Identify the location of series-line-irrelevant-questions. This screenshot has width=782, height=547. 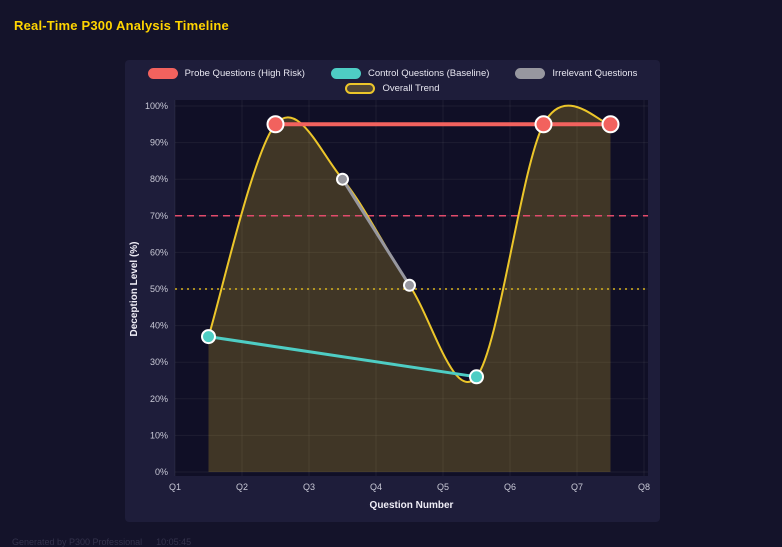
(376, 232).